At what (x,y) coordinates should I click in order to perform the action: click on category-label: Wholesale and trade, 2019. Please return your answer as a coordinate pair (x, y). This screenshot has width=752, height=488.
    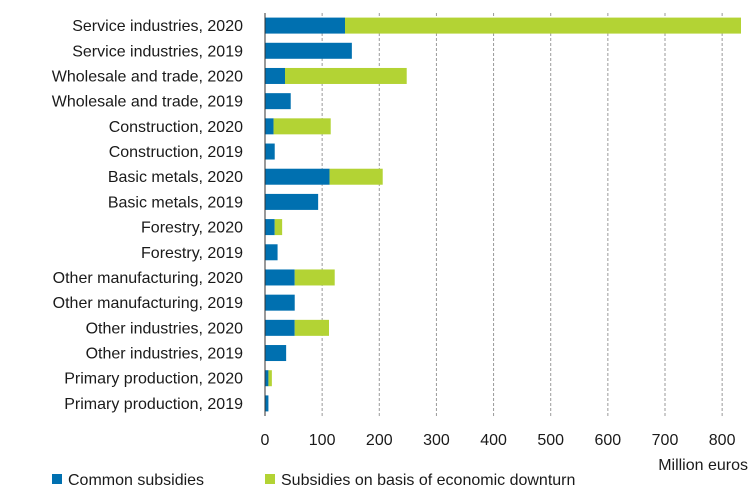
    Looking at the image, I should click on (147, 102).